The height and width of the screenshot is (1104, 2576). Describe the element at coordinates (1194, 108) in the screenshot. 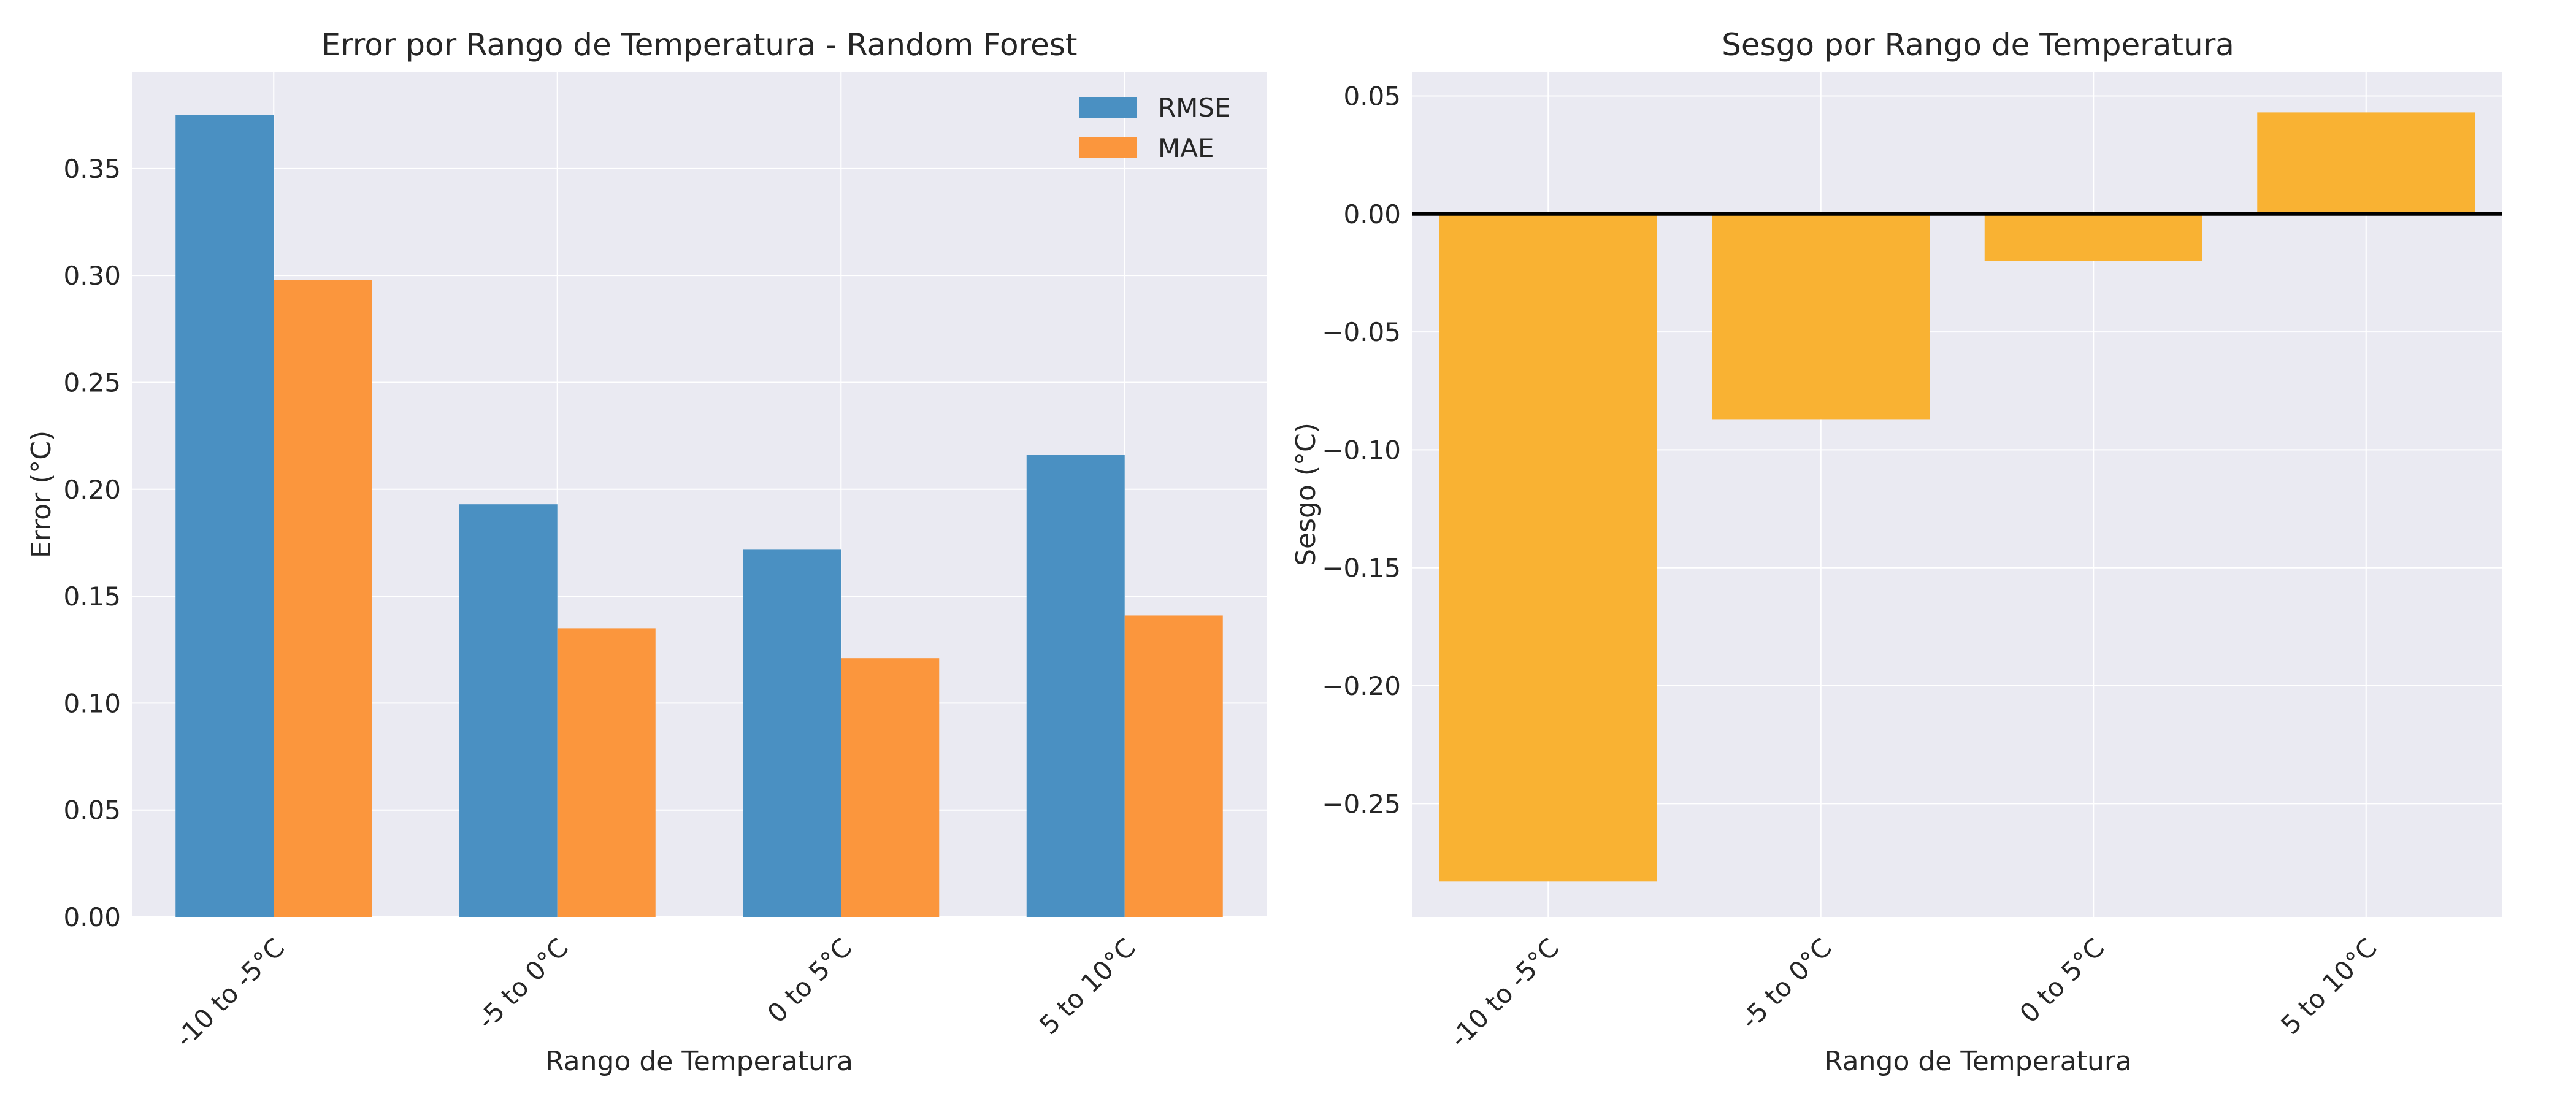

I see `legend-label-rmse: RMSE` at that location.